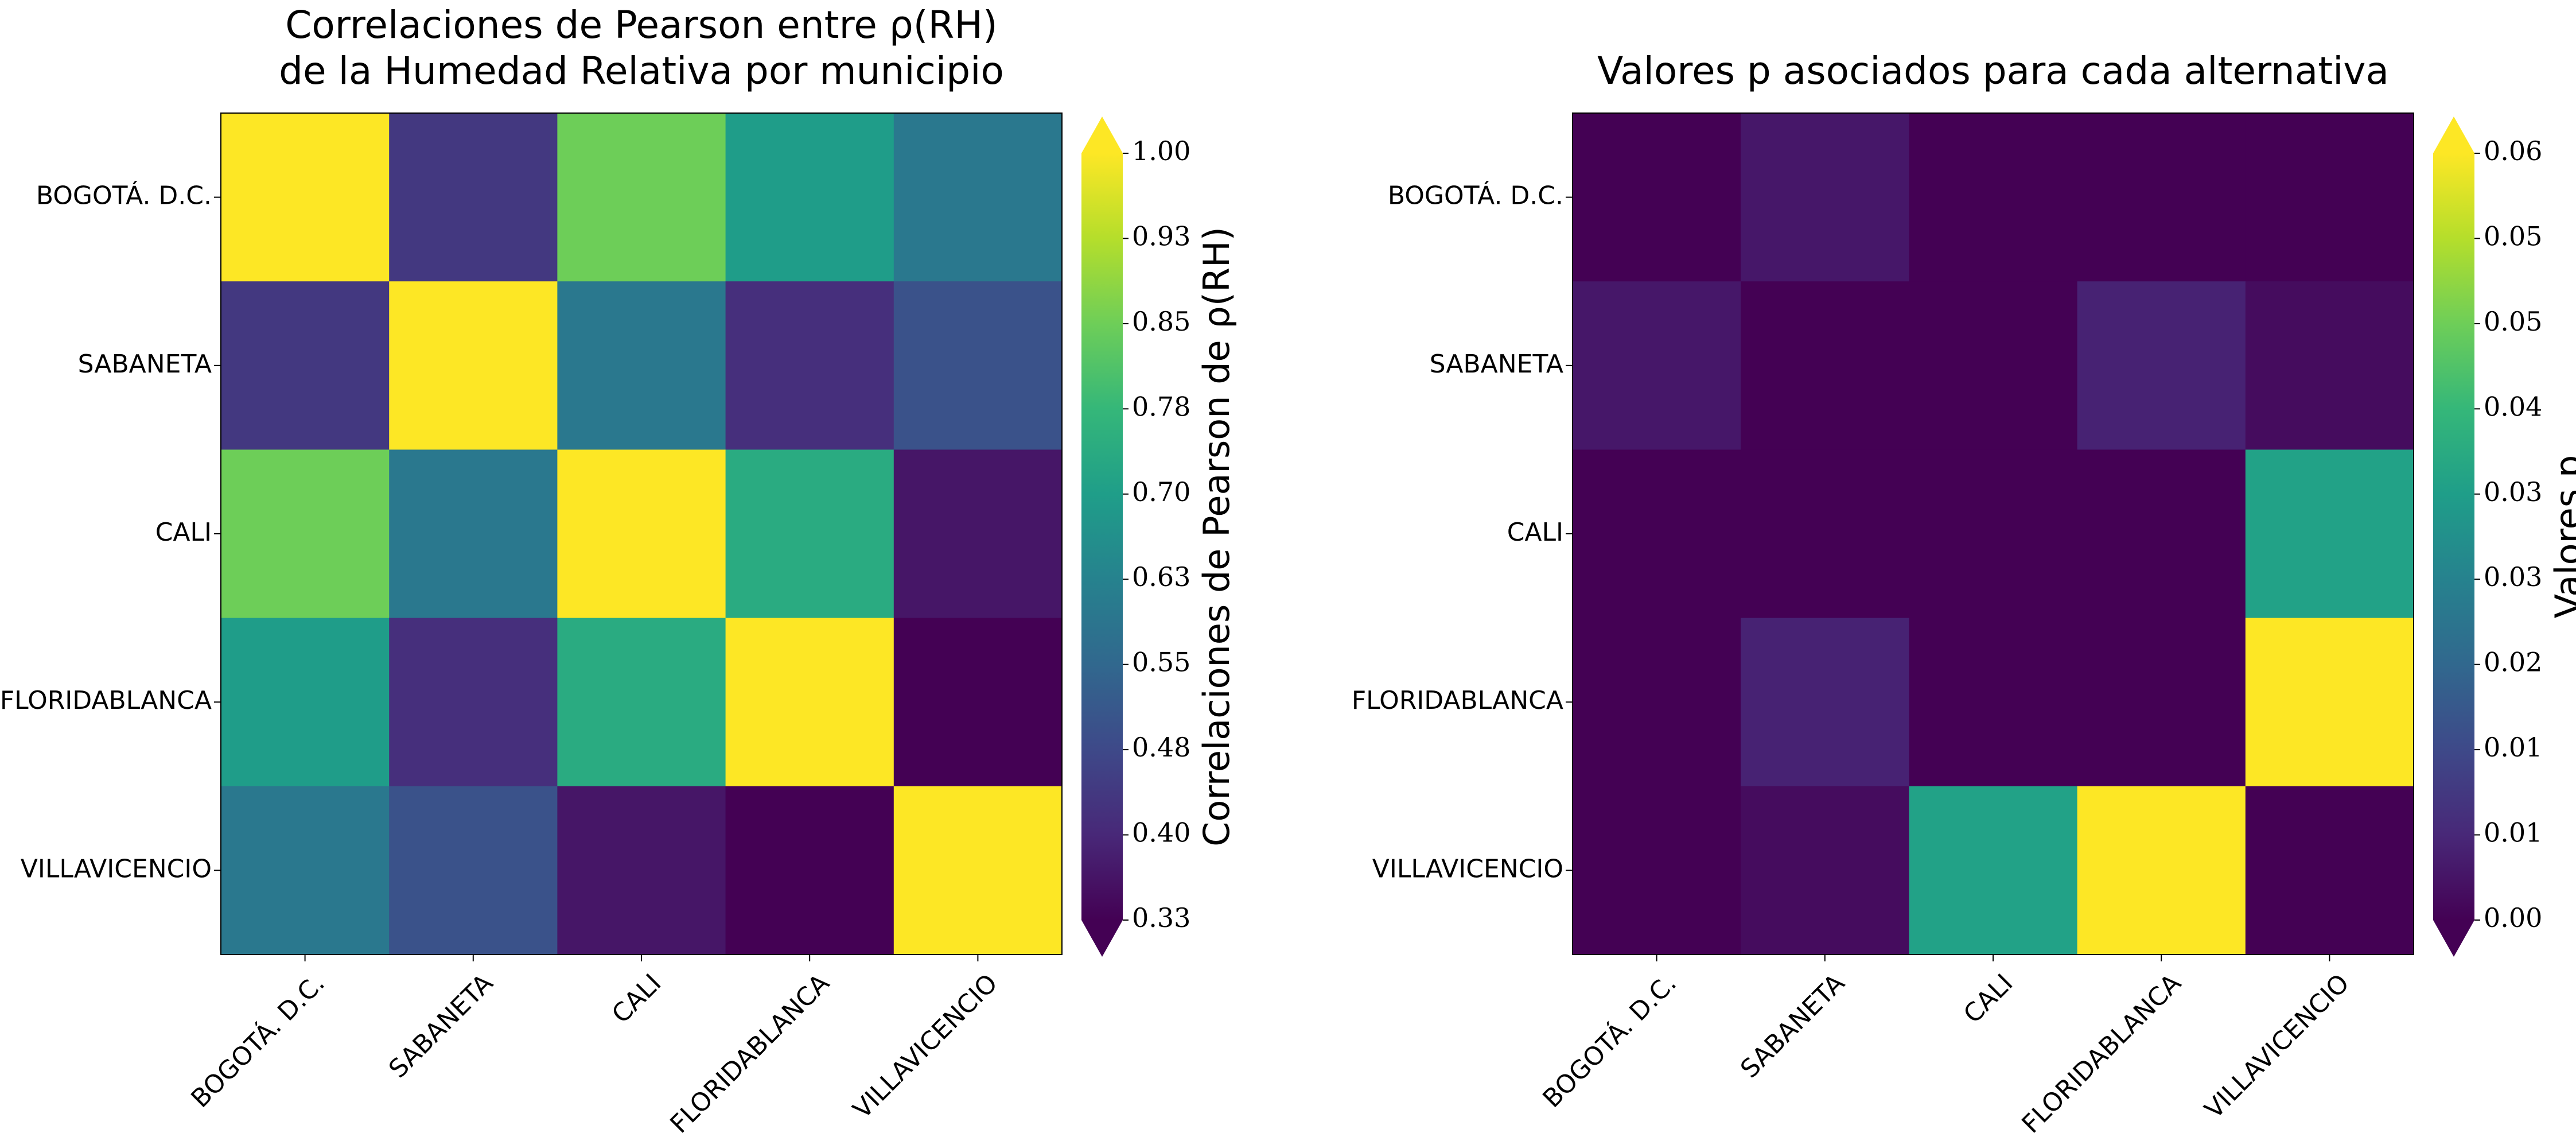 Image resolution: width=2576 pixels, height=1133 pixels. What do you see at coordinates (1161, 235) in the screenshot?
I see `colorbar-tick-label: 0.93` at bounding box center [1161, 235].